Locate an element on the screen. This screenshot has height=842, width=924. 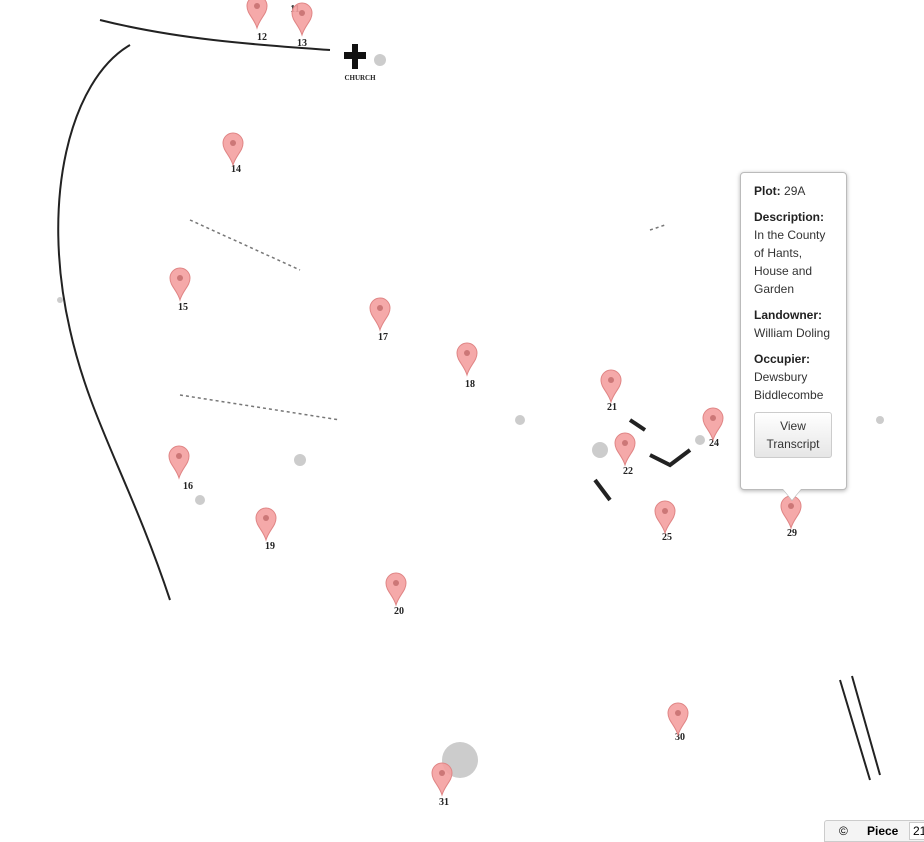
plot-label: 30 is located at coordinates (680, 737).